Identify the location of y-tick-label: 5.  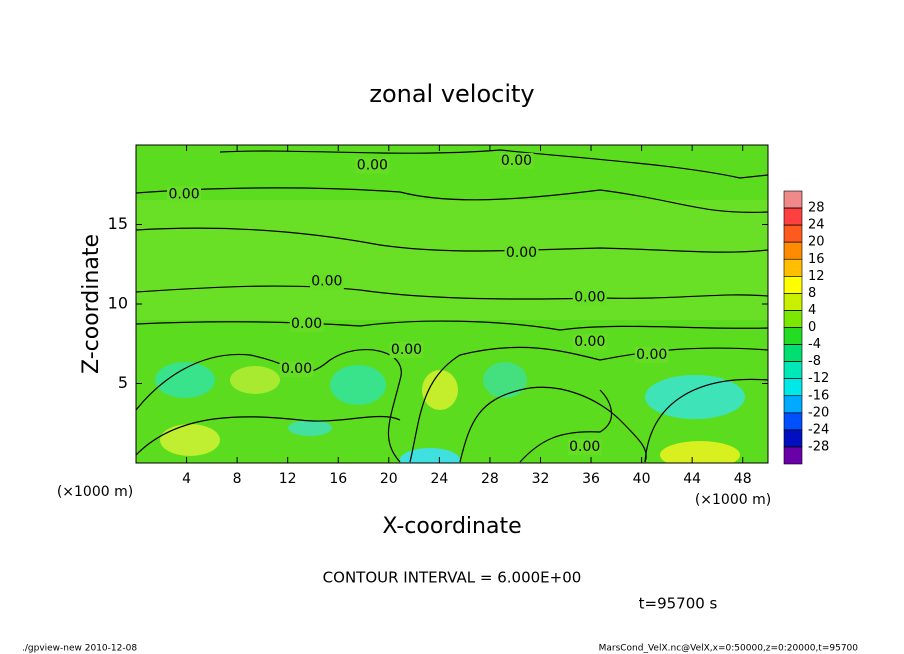
(123, 382).